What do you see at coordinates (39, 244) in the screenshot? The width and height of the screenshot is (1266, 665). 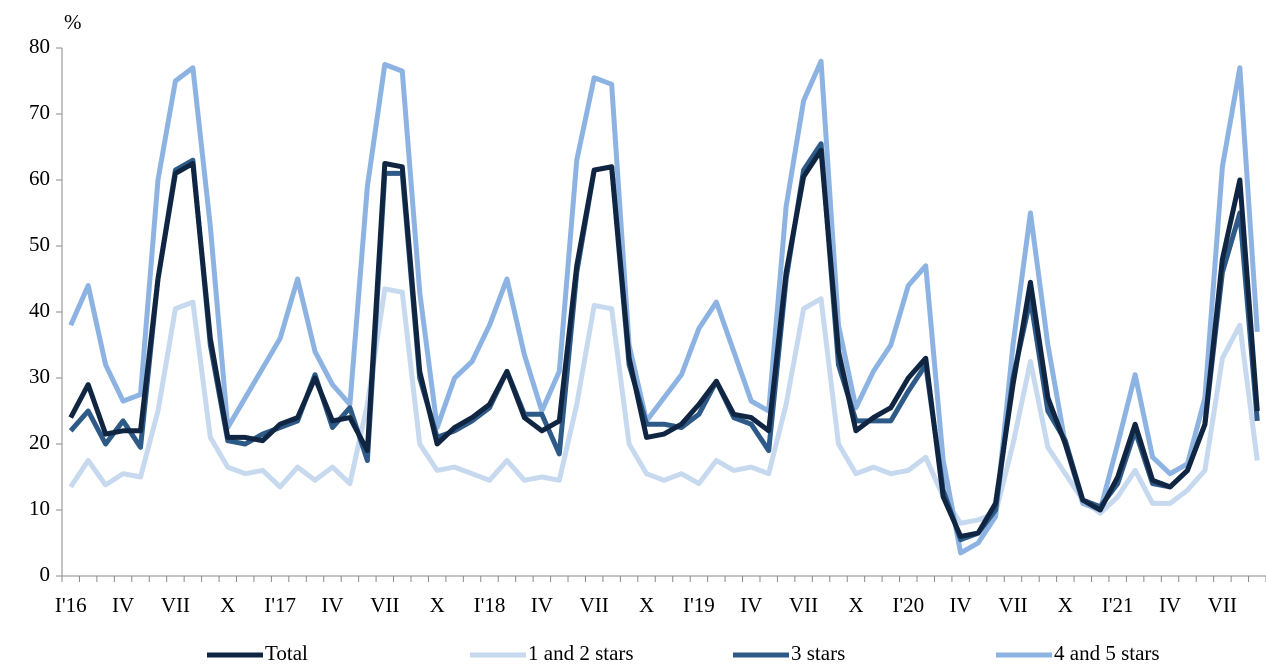 I see `y-tick-label: 50` at bounding box center [39, 244].